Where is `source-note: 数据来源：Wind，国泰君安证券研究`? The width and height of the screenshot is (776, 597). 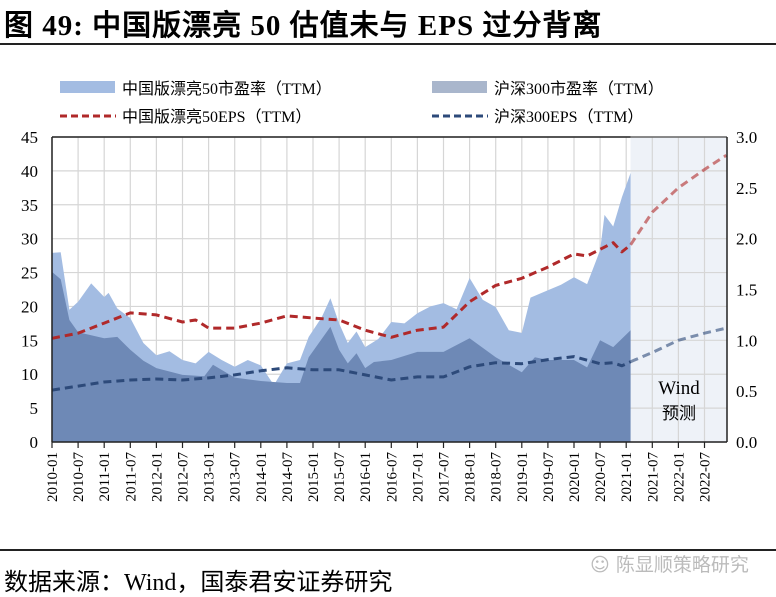 source-note: 数据来源：Wind，国泰君安证券研究 is located at coordinates (198, 583).